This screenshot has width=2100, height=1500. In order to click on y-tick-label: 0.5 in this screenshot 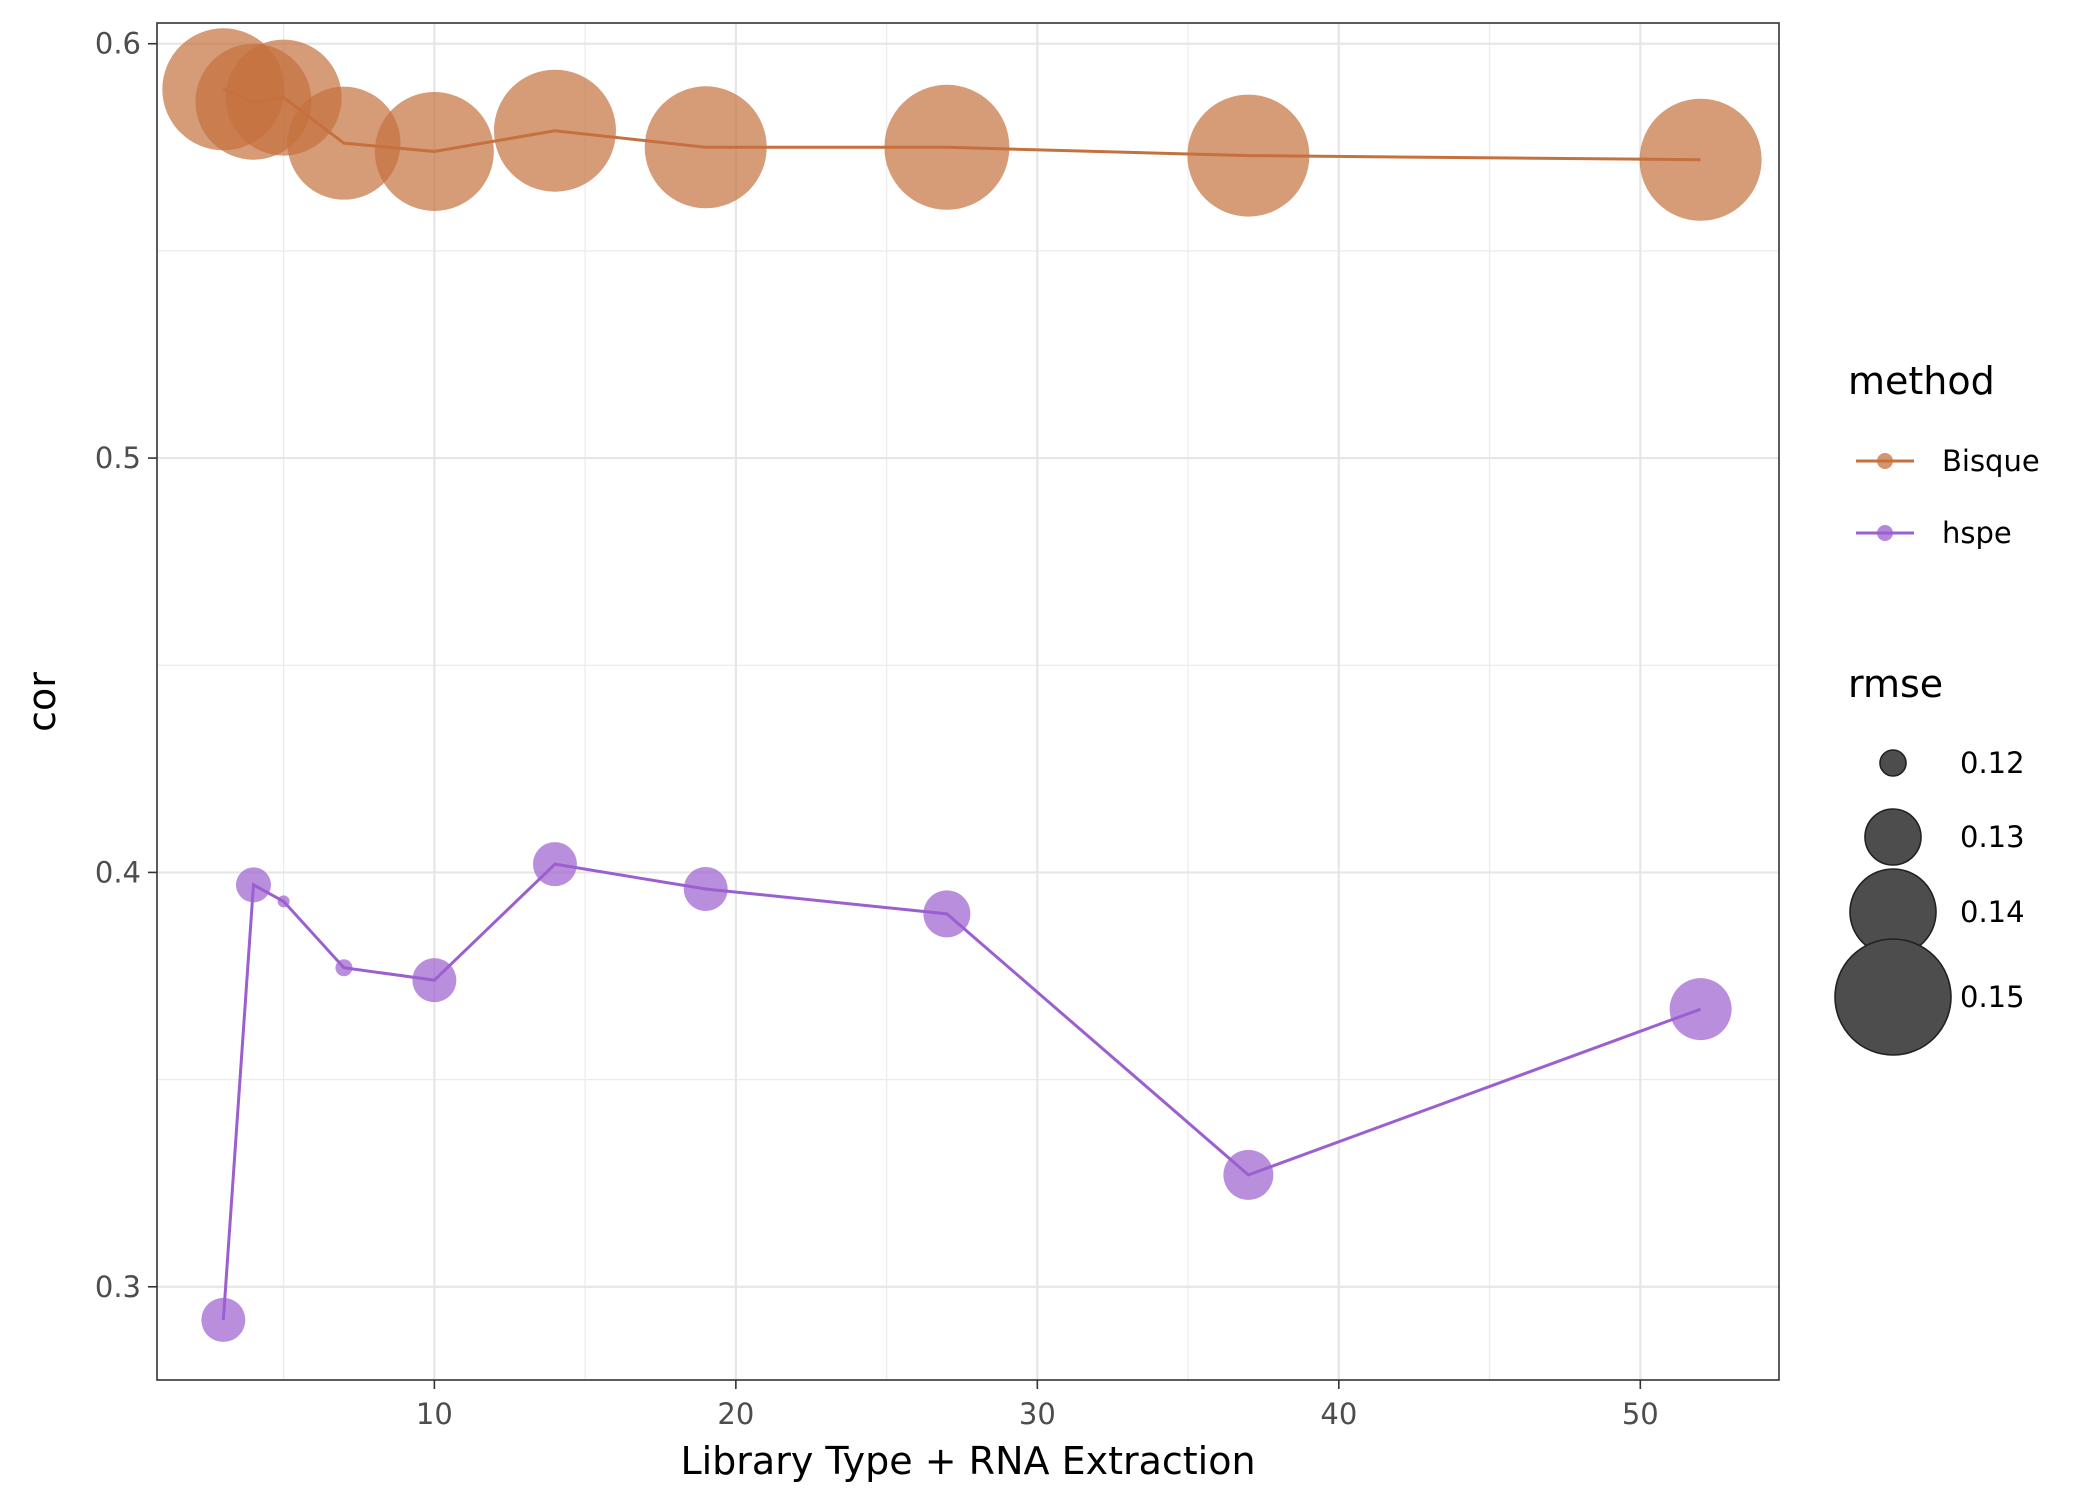, I will do `click(118, 458)`.